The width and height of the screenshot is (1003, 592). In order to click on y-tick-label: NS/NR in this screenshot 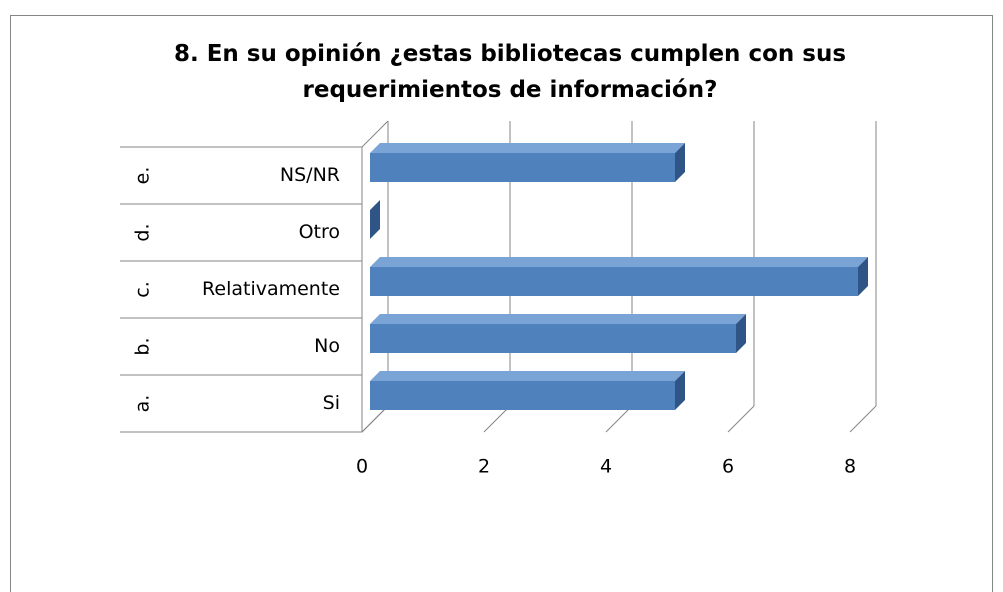, I will do `click(310, 175)`.